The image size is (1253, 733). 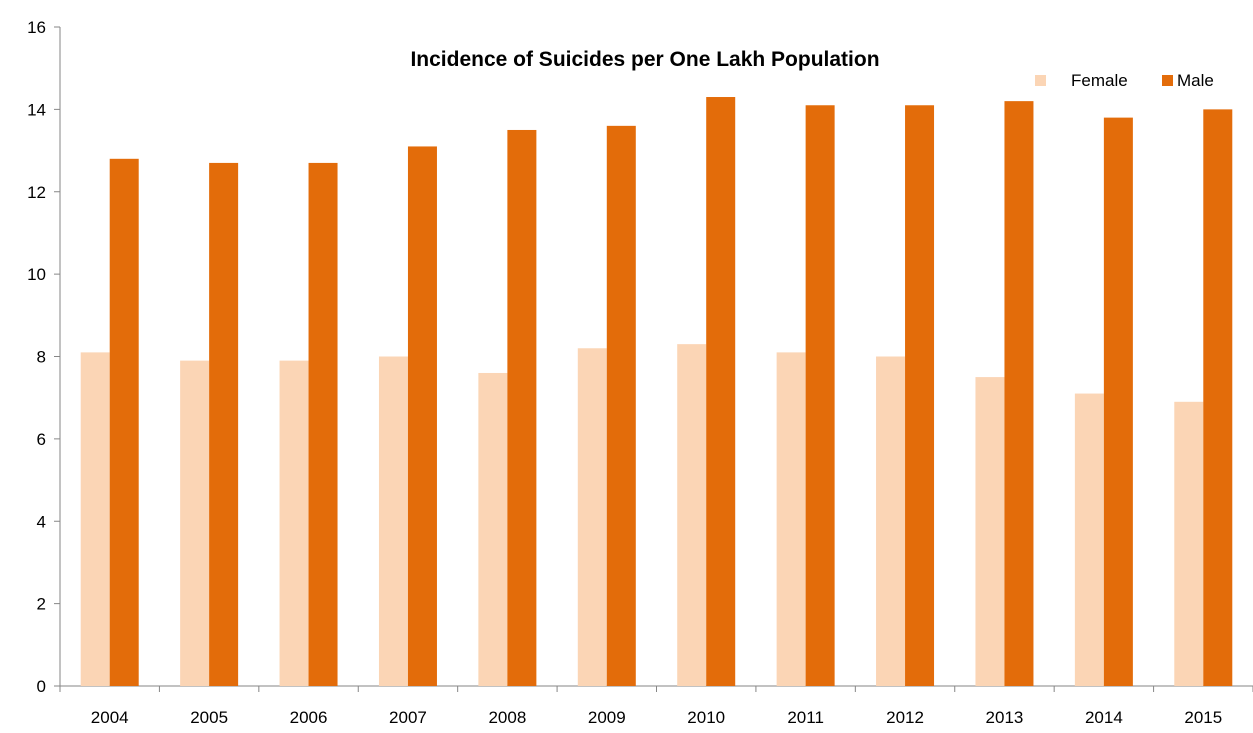 I want to click on y-tick-label: 2, so click(x=41, y=604).